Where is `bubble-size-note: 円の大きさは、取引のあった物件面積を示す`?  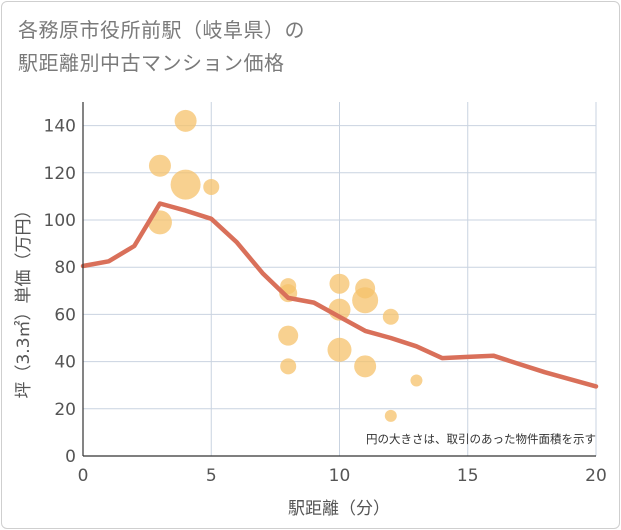 bubble-size-note: 円の大きさは、取引のあった物件面積を示す is located at coordinates (481, 439).